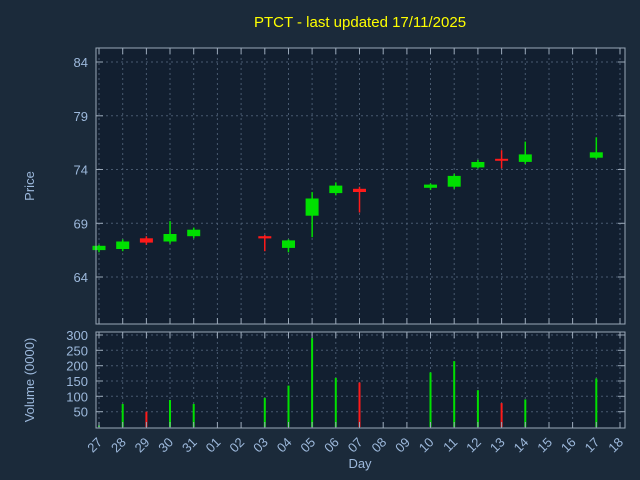 Image resolution: width=640 pixels, height=480 pixels. Describe the element at coordinates (77, 366) in the screenshot. I see `svg-text: 200` at that location.